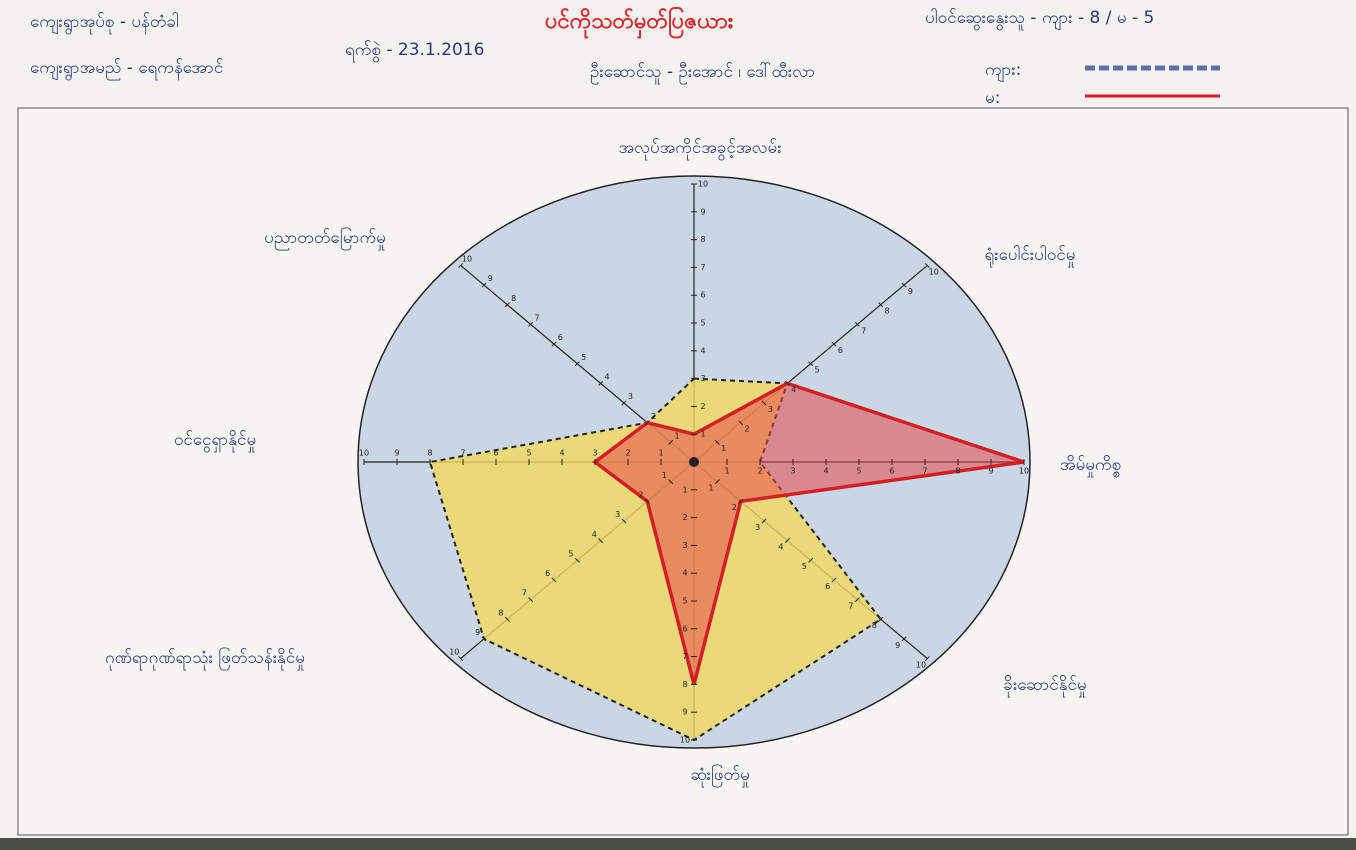 This screenshot has height=850, width=1356. Describe the element at coordinates (1090, 466) in the screenshot. I see `axis-label: အိမ်မှုကိစ္စ` at that location.